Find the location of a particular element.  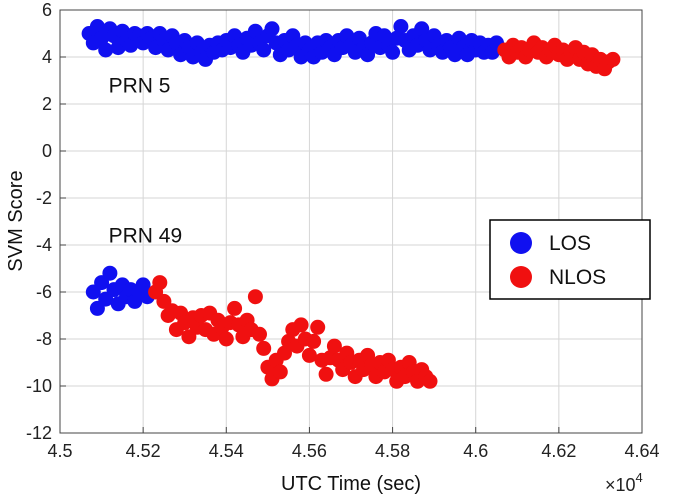

x-multiplier: ×10⁴ is located at coordinates (624, 482).